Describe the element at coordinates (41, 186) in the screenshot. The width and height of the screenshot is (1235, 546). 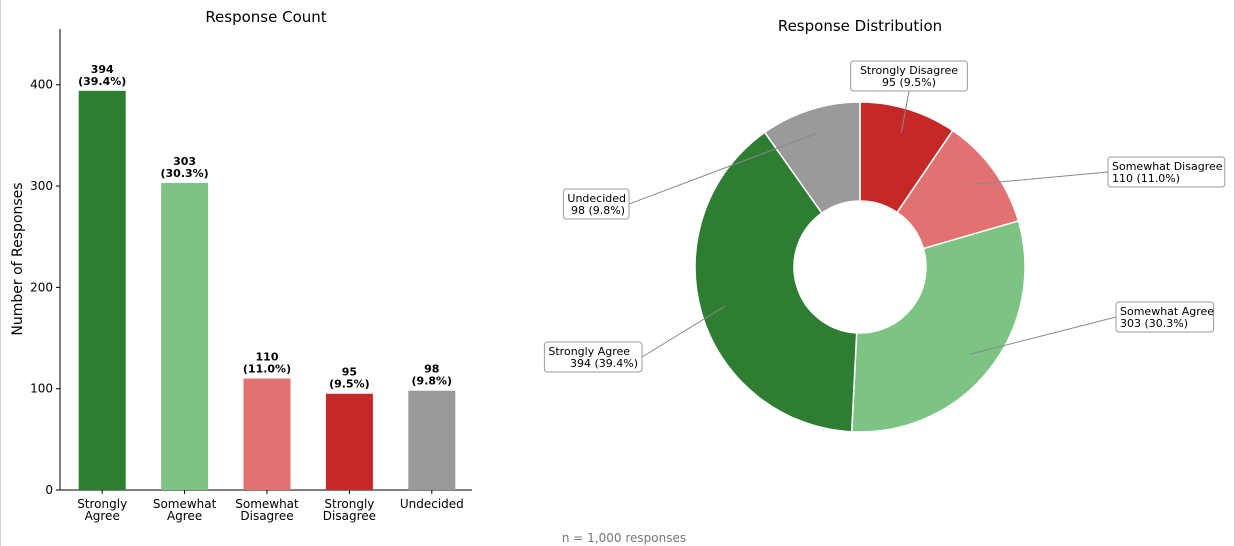
I see `y-tick-label: 300` at that location.